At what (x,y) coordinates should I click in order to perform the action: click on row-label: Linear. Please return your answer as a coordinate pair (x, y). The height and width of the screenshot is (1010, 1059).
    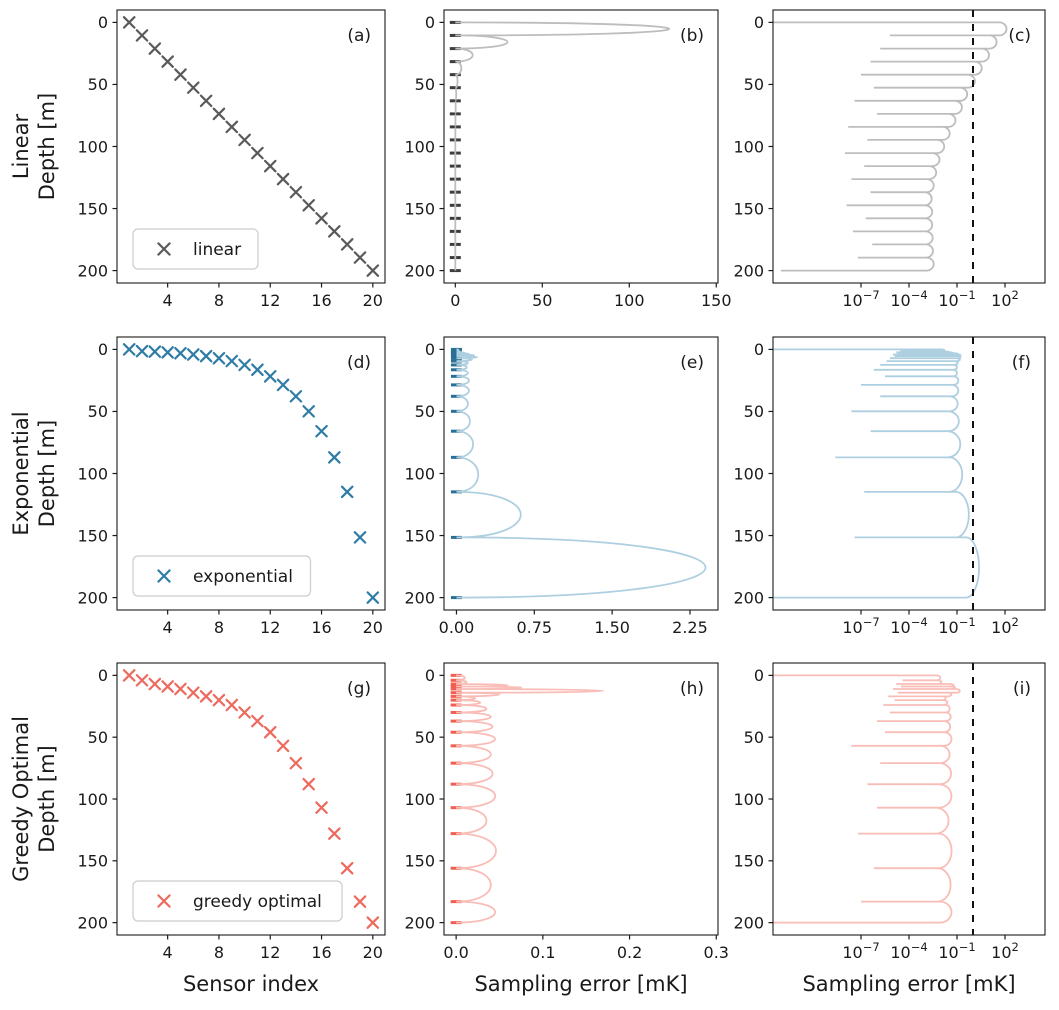
    Looking at the image, I should click on (21, 147).